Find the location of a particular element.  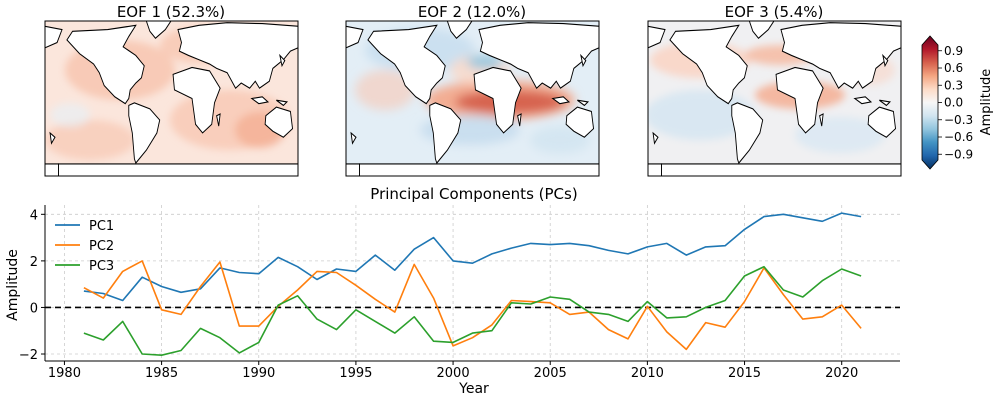

colorbar-tick-label: −0.9 is located at coordinates (958, 154).